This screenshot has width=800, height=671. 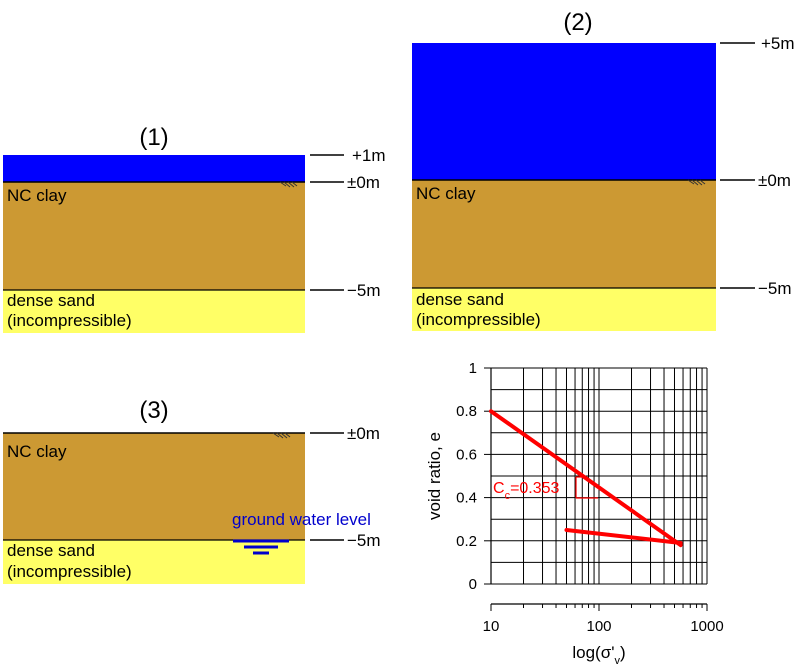 What do you see at coordinates (364, 290) in the screenshot?
I see `panel-1-level-bottom: −5m` at bounding box center [364, 290].